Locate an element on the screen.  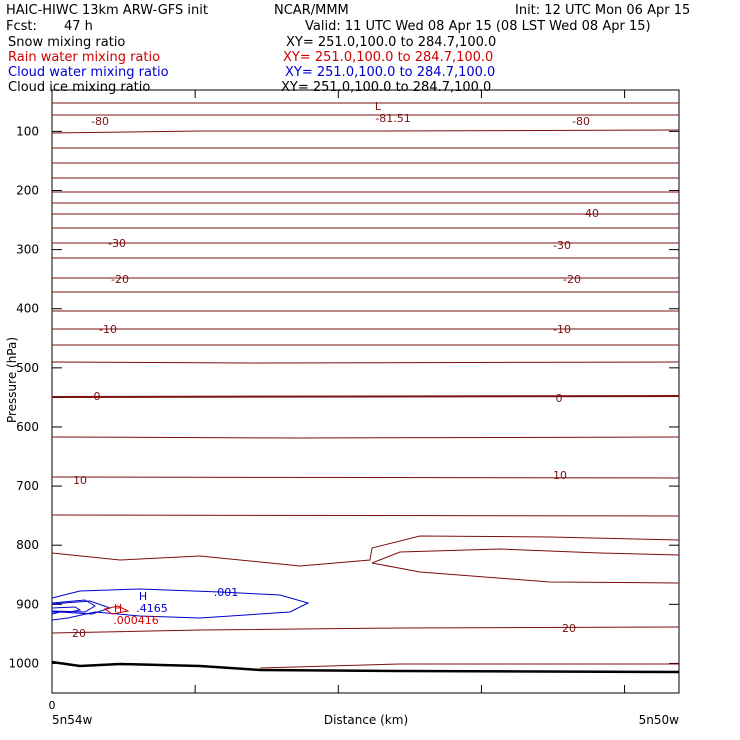
cloud-water-max-marker: H is located at coordinates (143, 596).